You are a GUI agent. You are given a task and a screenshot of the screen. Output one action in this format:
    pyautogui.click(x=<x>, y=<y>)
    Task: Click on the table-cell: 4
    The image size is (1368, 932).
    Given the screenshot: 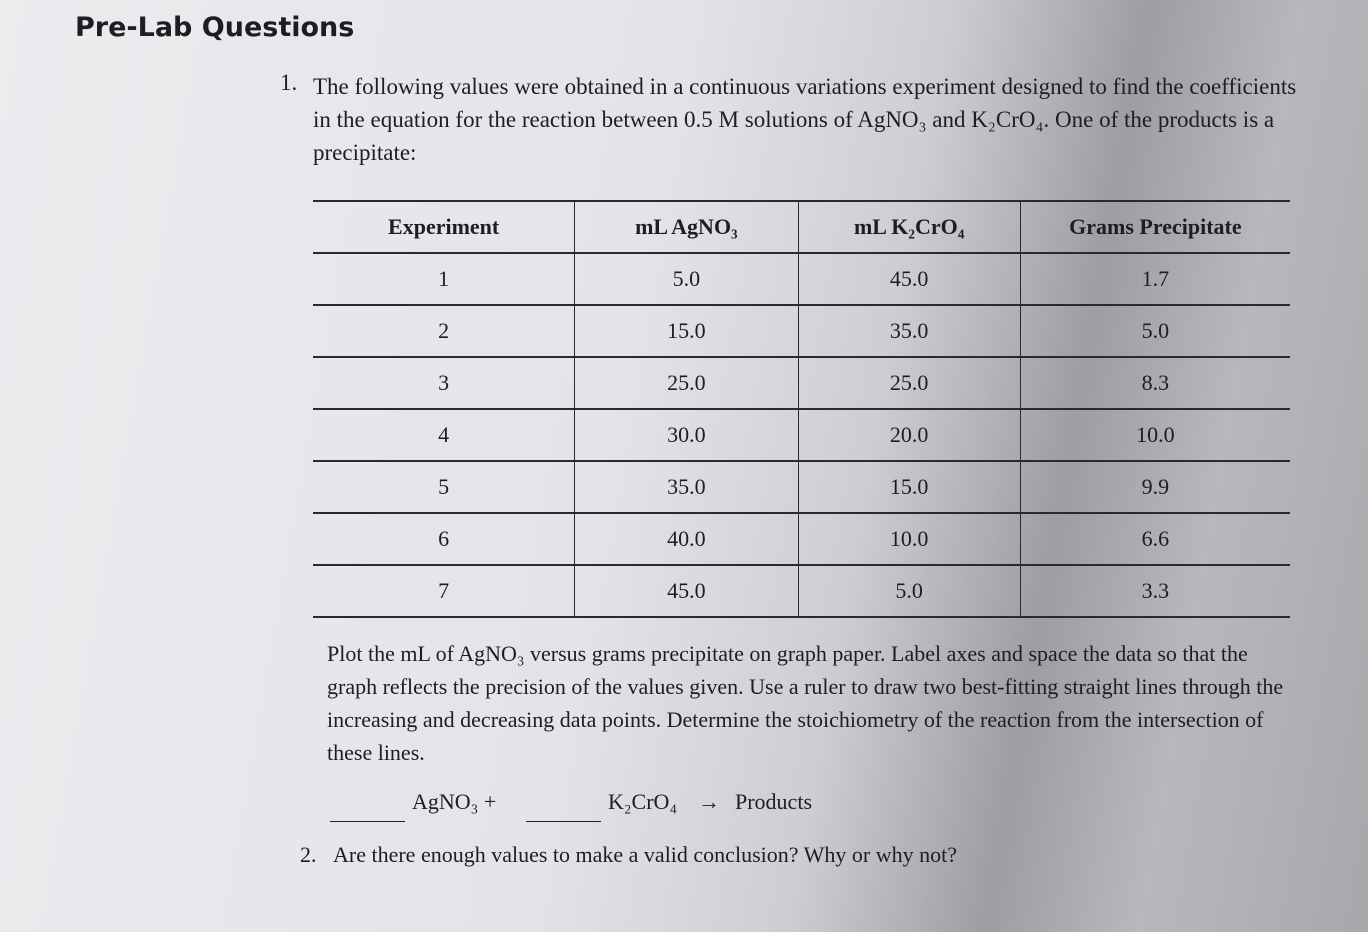 What is the action you would take?
    pyautogui.click(x=444, y=434)
    